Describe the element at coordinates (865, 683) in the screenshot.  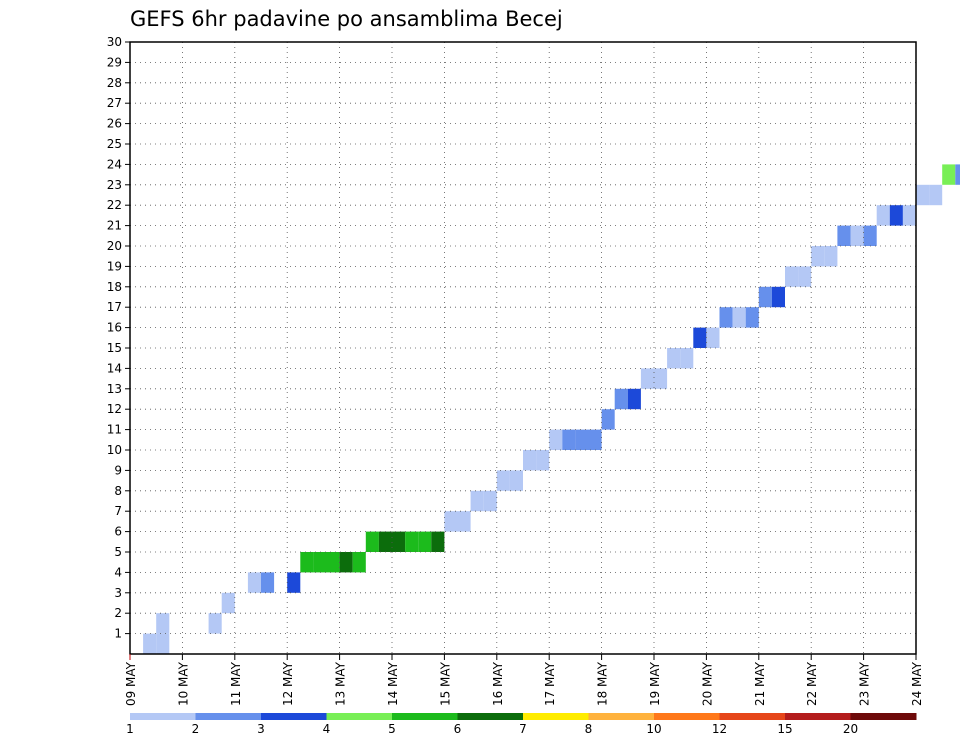
I see `x-tick-label: 23 MAY` at that location.